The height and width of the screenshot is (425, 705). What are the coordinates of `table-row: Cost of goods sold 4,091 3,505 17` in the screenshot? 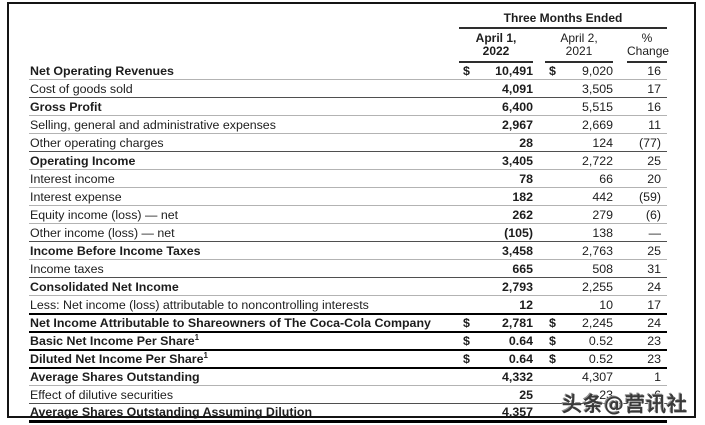 It's located at (348, 89).